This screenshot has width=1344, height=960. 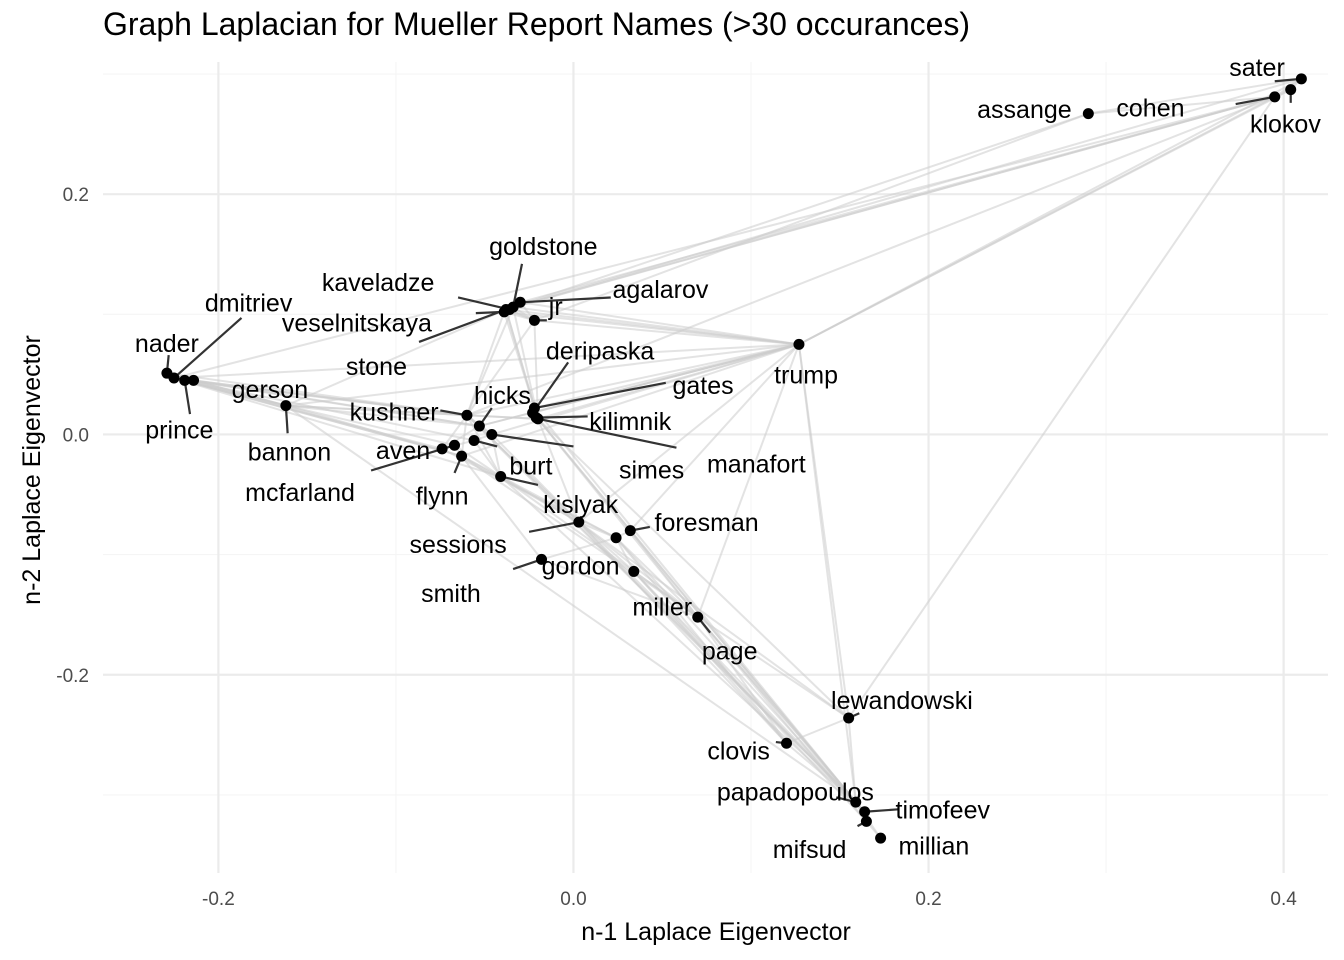 I want to click on label-gerson: gerson, so click(x=270, y=390).